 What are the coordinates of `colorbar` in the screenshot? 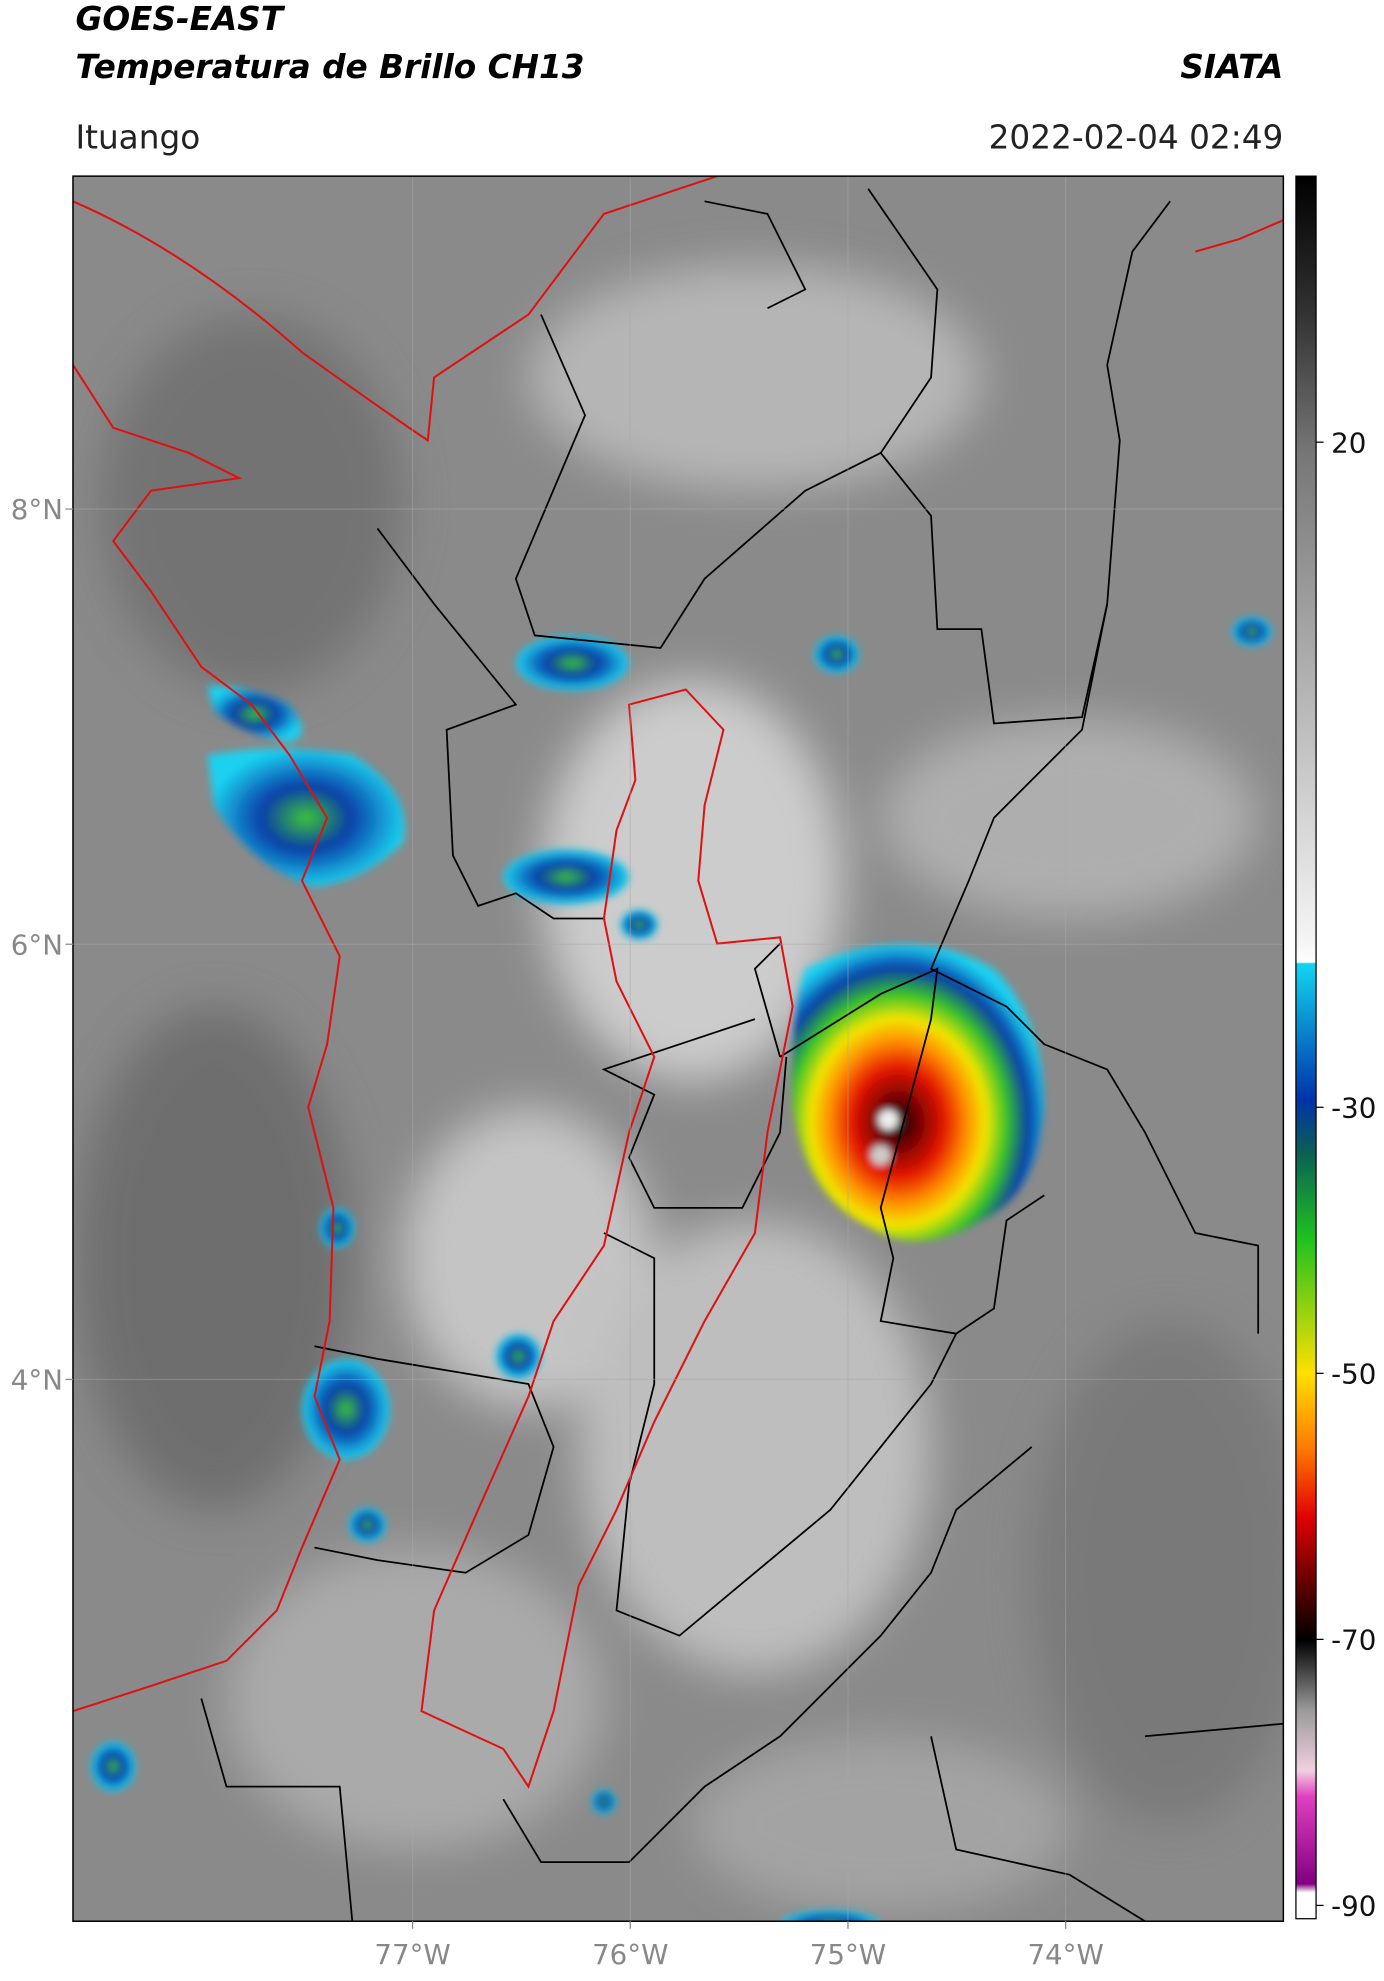 It's located at (1306, 1047).